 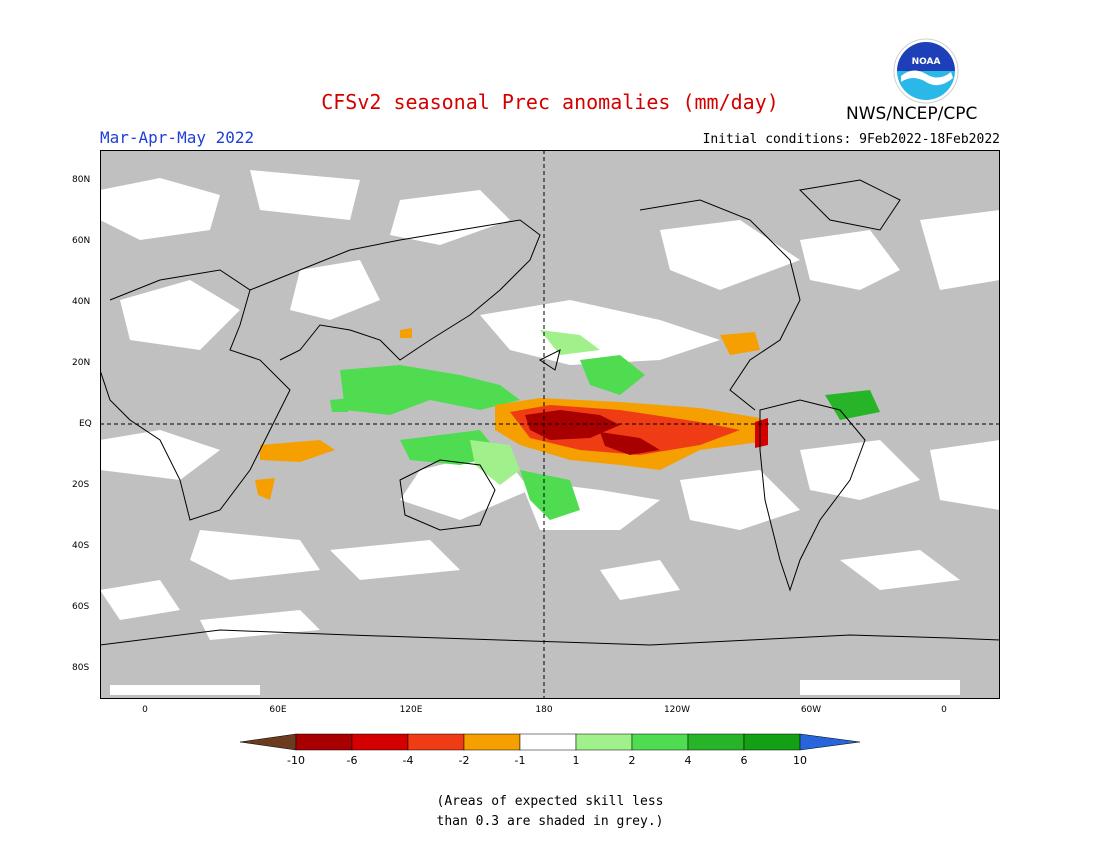 What do you see at coordinates (912, 114) in the screenshot?
I see `agency-label: NWS/NCEP/CPC` at bounding box center [912, 114].